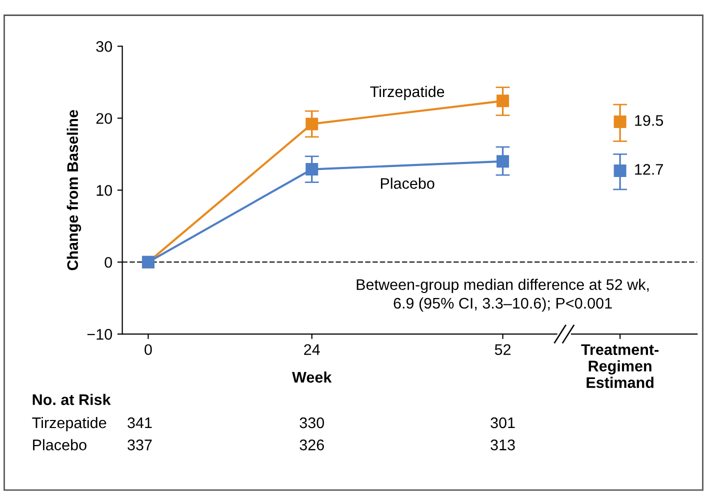 The width and height of the screenshot is (707, 492). Describe the element at coordinates (140, 445) in the screenshot. I see `text: 337` at that location.